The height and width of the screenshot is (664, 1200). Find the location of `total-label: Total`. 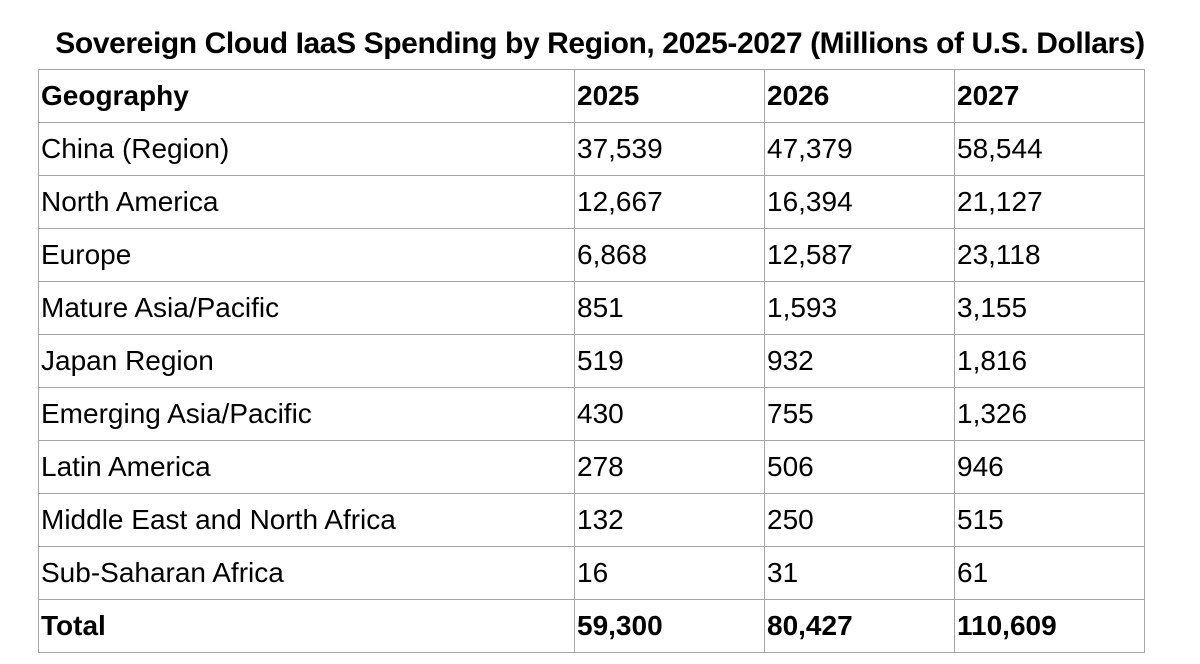

total-label: Total is located at coordinates (306, 626).